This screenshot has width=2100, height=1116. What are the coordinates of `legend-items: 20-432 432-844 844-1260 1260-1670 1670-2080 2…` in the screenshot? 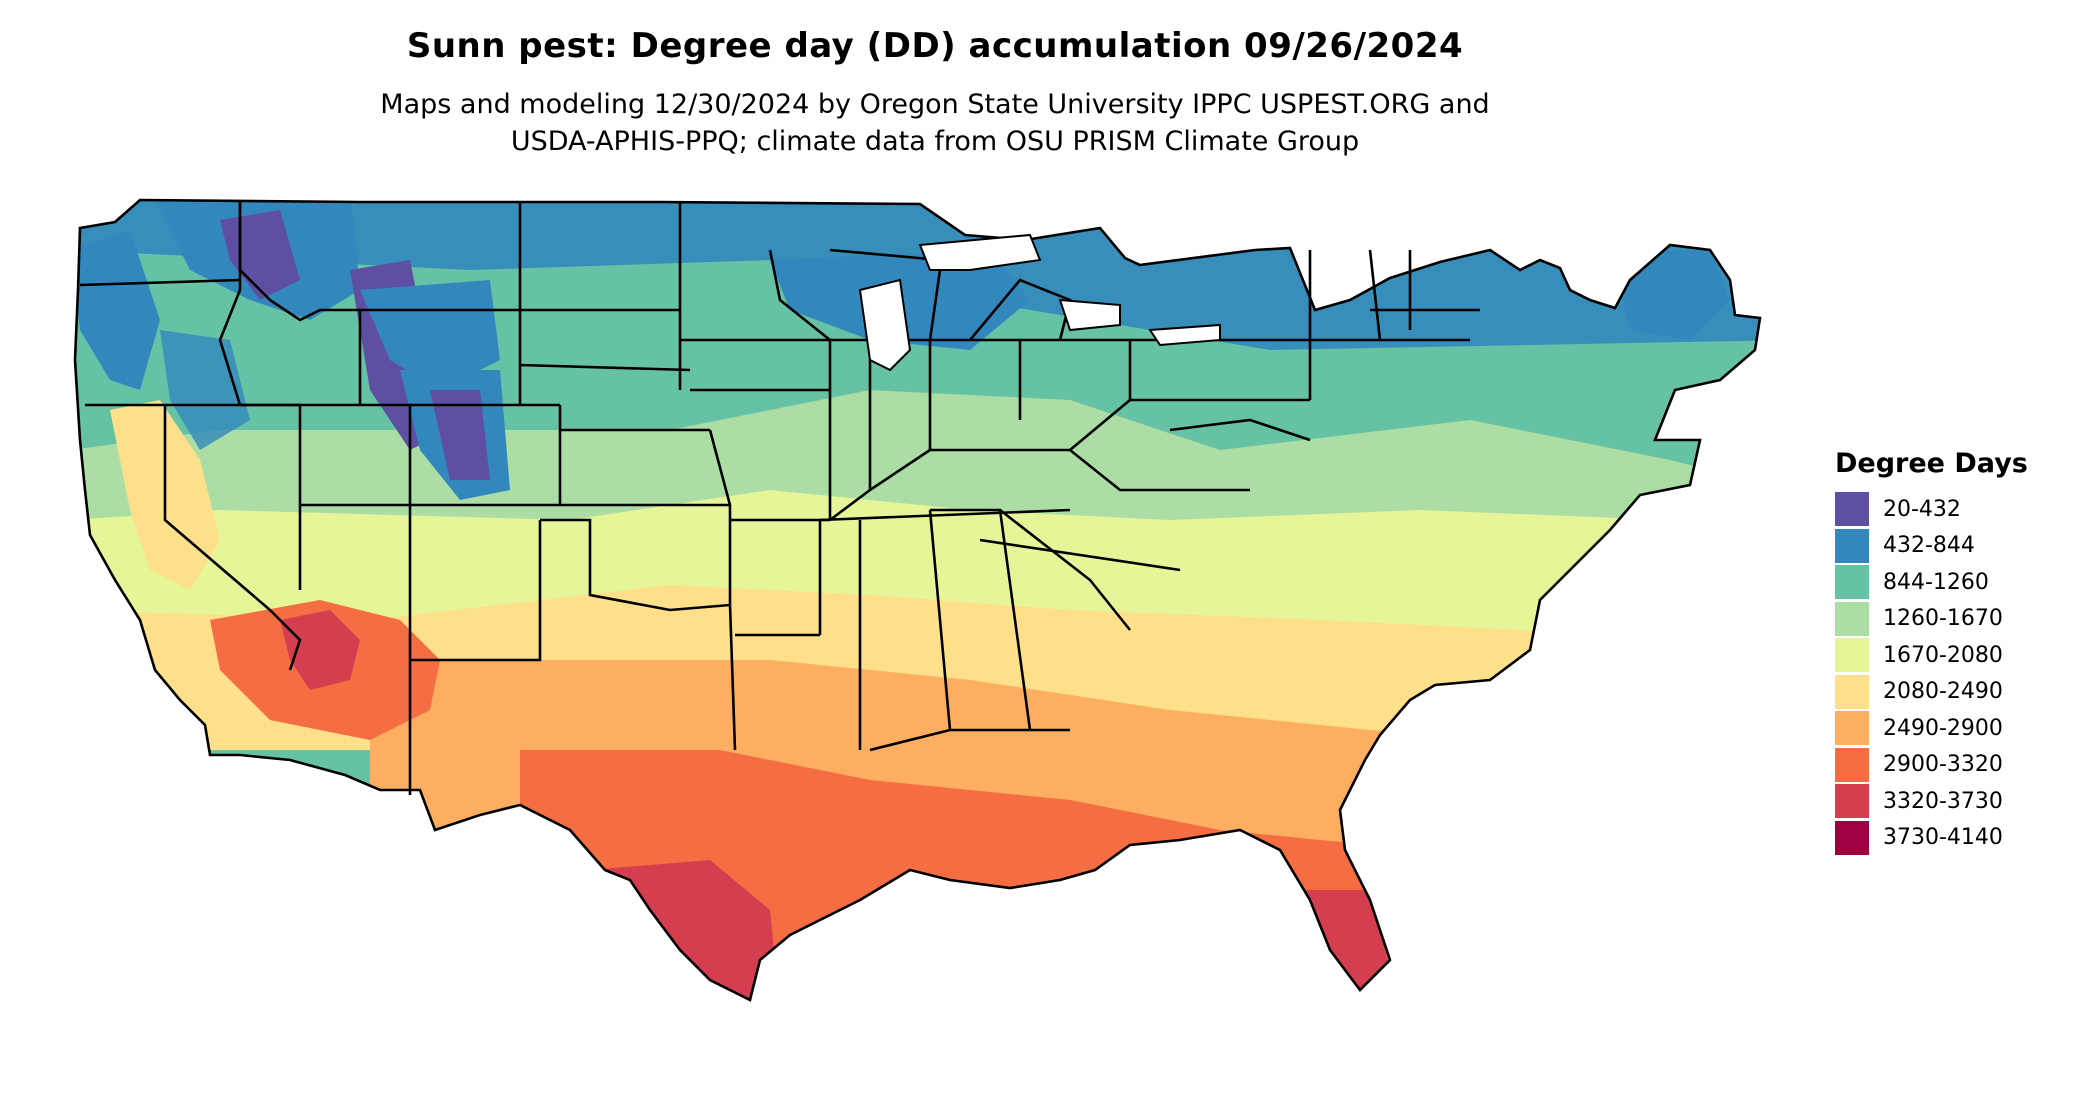 It's located at (1960, 673).